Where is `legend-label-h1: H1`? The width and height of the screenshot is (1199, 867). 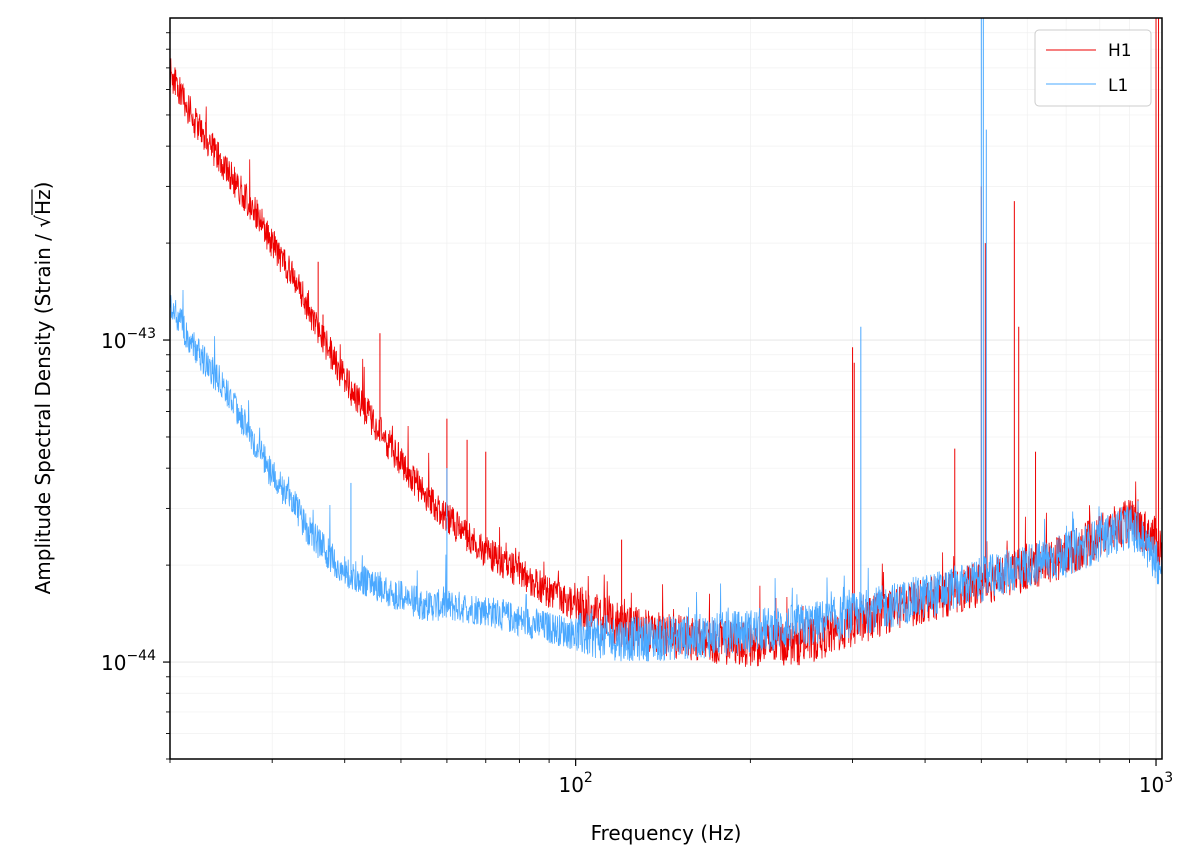
legend-label-h1: H1 is located at coordinates (1120, 51).